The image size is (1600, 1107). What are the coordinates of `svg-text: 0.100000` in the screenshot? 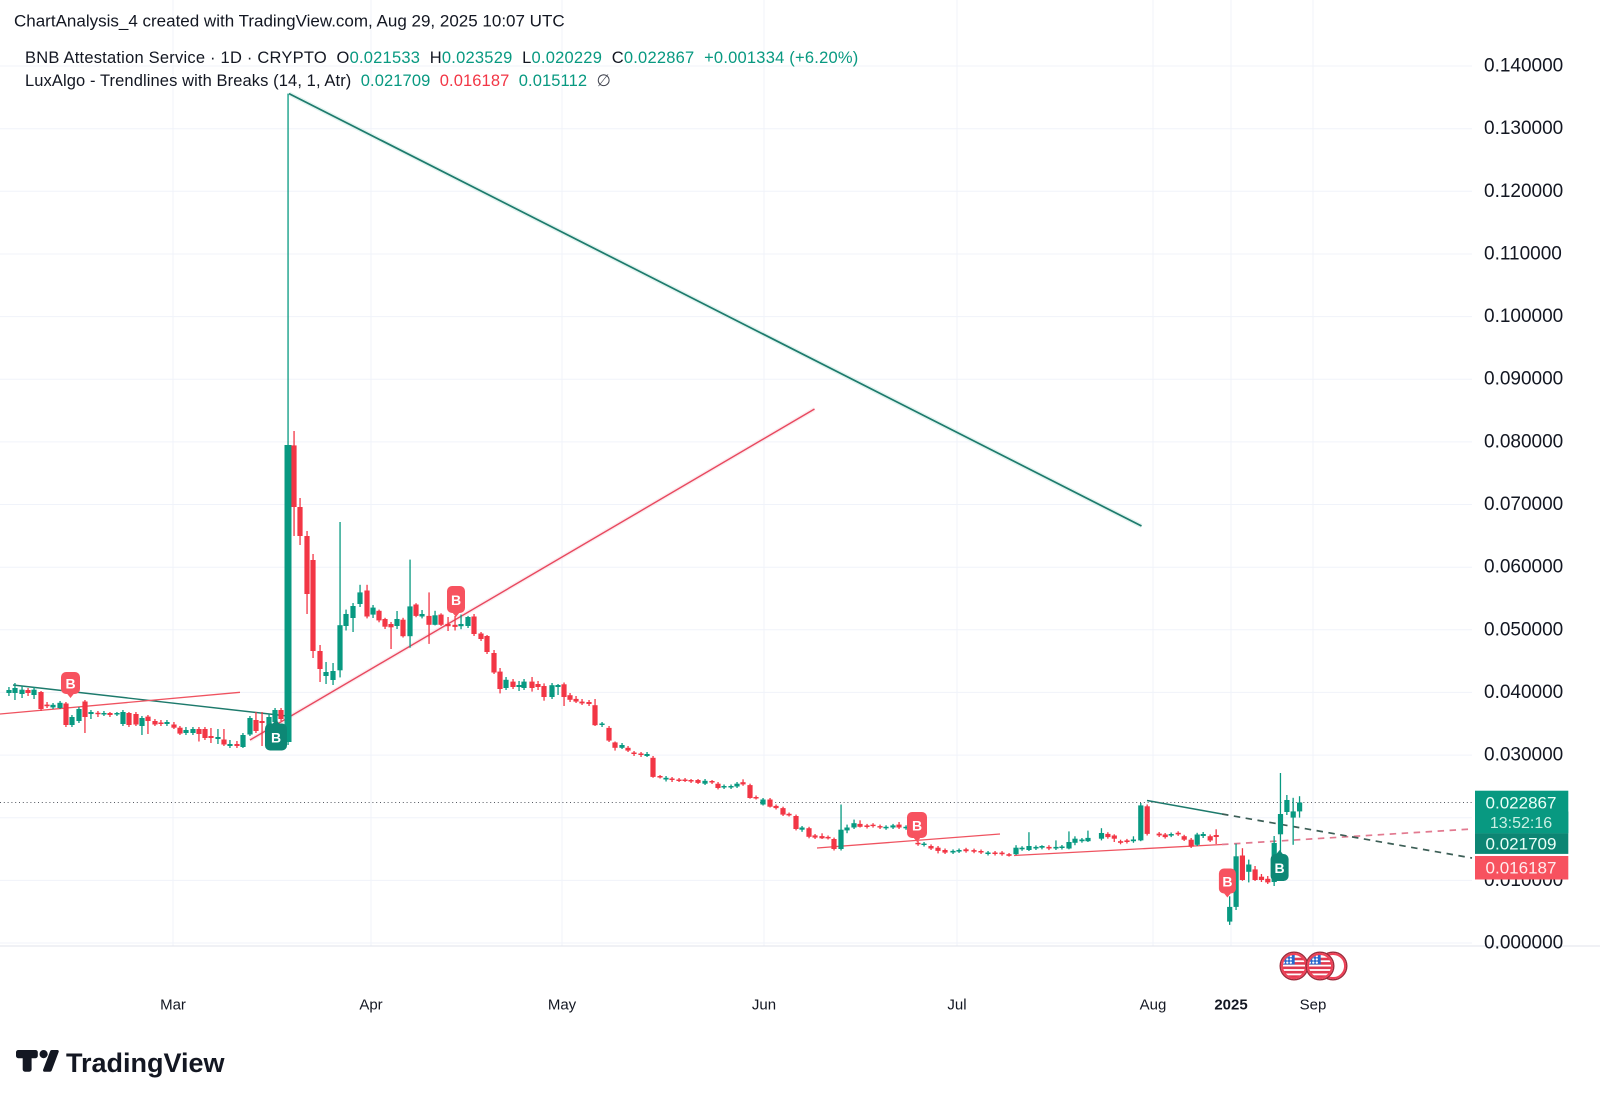 It's located at (1523, 316).